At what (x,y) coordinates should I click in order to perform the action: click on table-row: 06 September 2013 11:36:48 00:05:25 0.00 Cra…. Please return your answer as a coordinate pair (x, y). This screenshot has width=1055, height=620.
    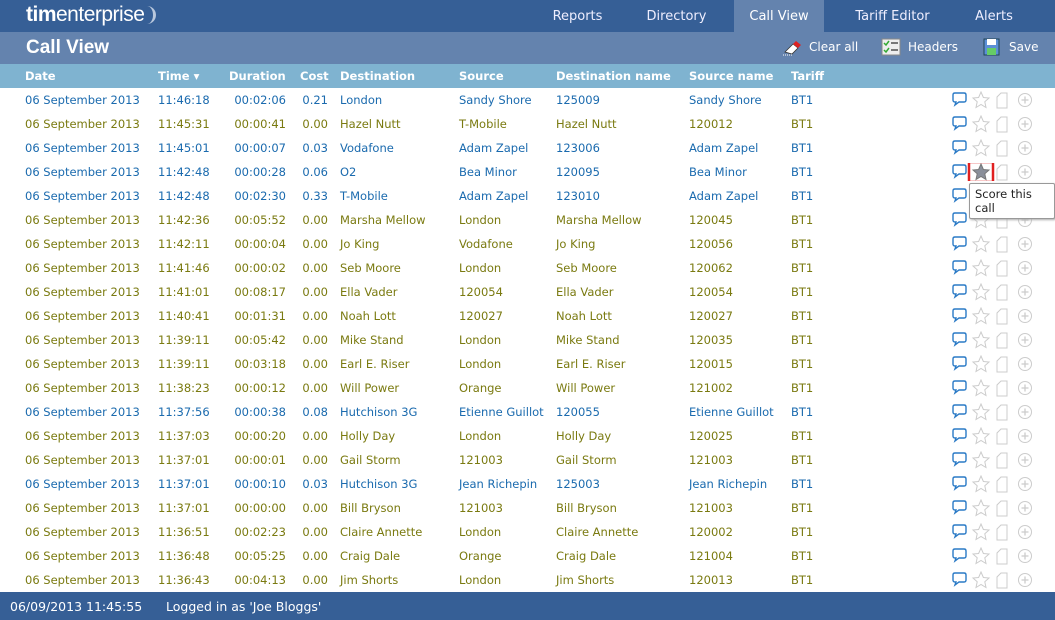
    Looking at the image, I should click on (527, 556).